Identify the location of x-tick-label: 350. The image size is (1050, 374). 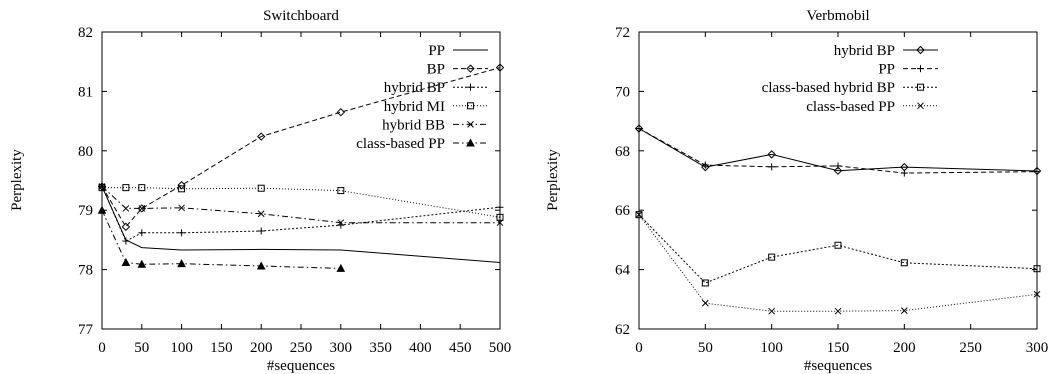
(380, 348).